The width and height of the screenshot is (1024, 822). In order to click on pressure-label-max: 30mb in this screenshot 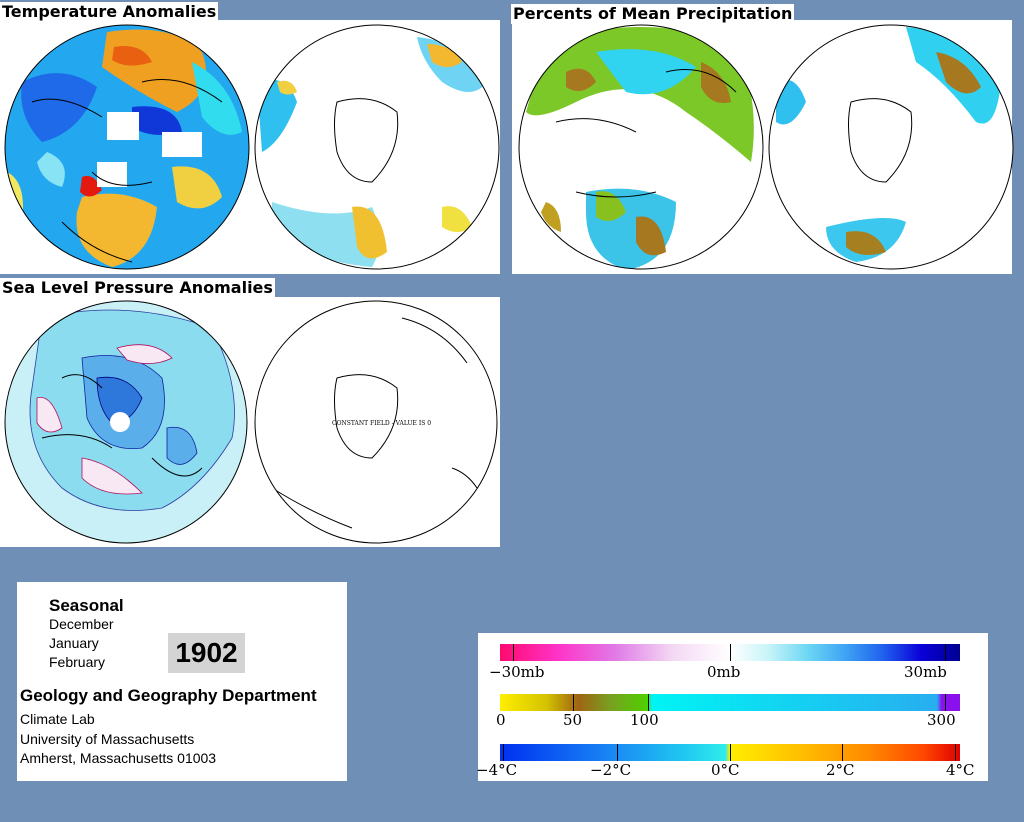, I will do `click(925, 672)`.